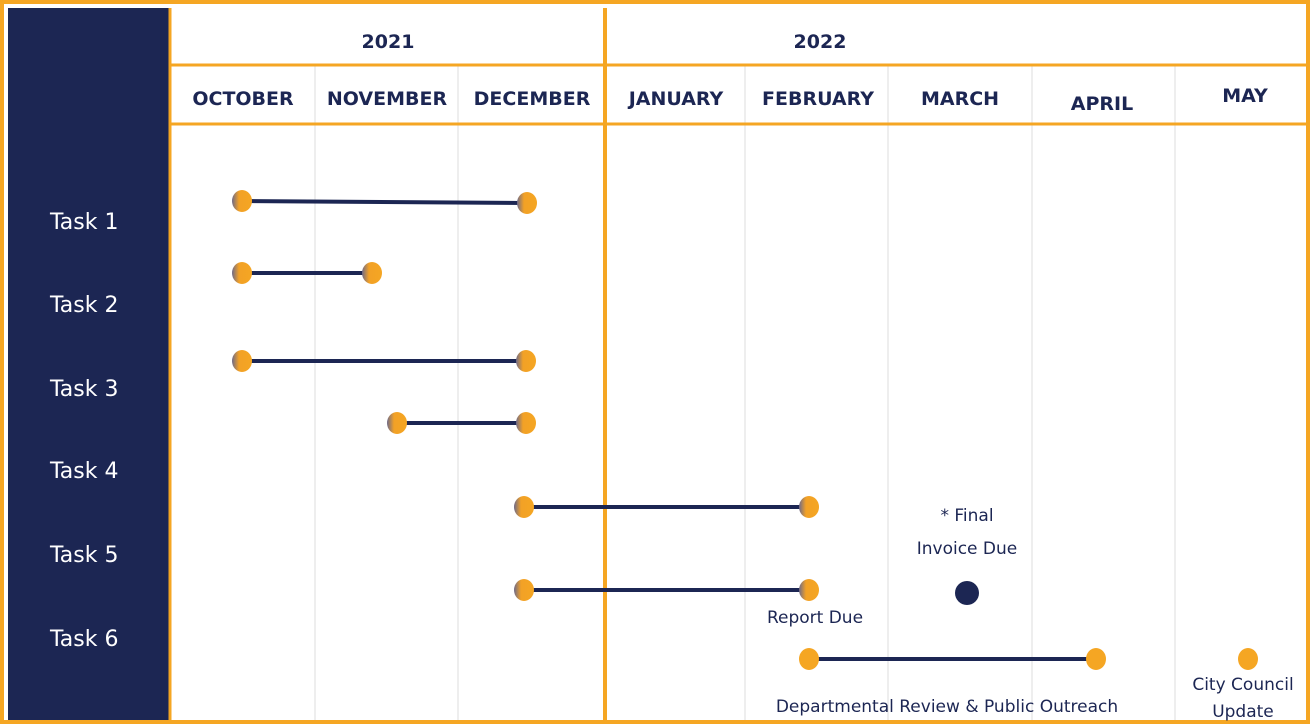 This screenshot has width=1310, height=726. What do you see at coordinates (1243, 712) in the screenshot?
I see `annotation: Update` at bounding box center [1243, 712].